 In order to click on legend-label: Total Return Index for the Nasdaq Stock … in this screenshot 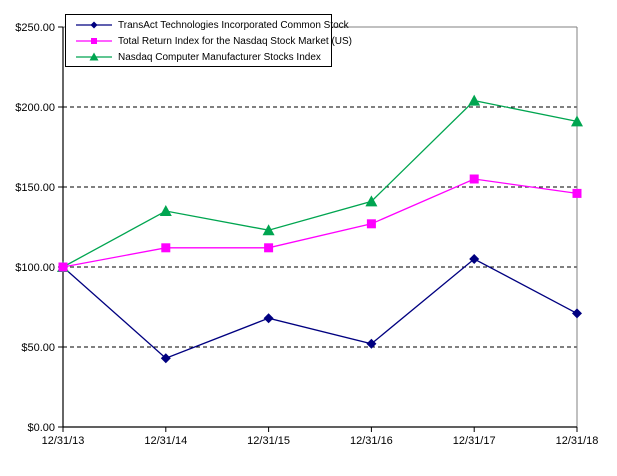, I will do `click(235, 41)`.